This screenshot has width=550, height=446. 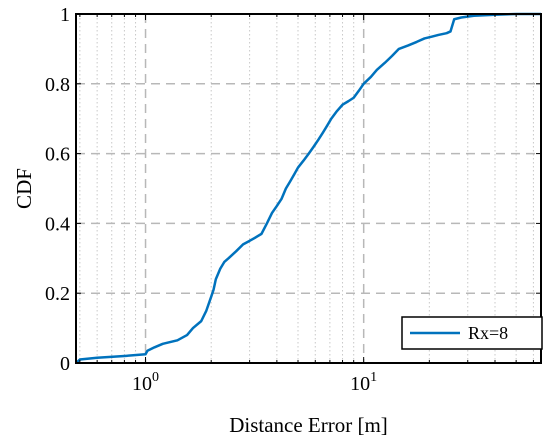 I want to click on y-tick-label: 0.4, so click(x=57, y=224).